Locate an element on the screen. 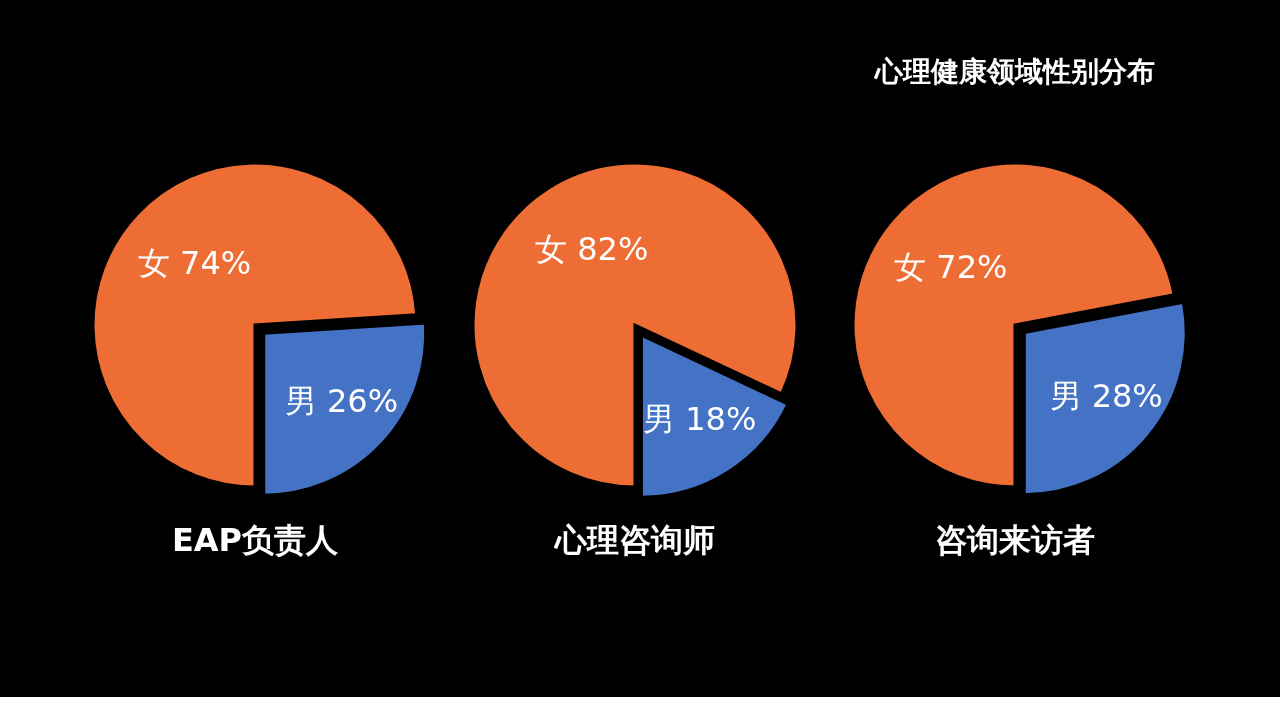  text: 心理咨询师 is located at coordinates (634, 540).